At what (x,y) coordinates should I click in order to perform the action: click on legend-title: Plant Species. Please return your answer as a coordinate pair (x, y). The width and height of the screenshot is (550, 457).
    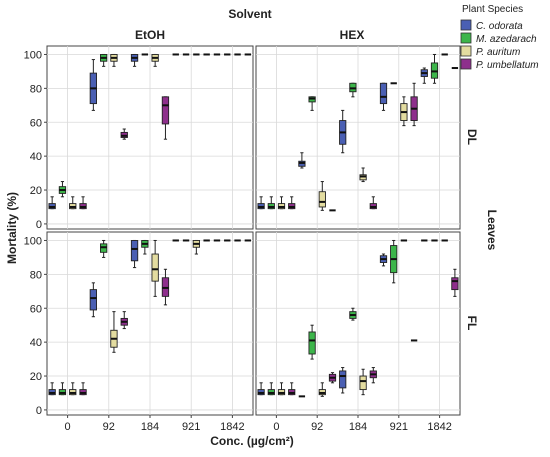
    Looking at the image, I should click on (492, 9).